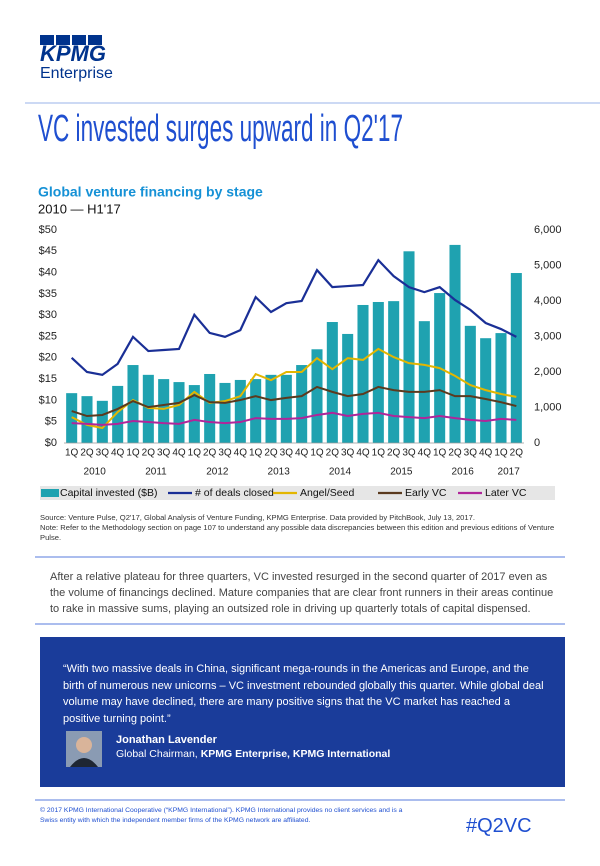 The height and width of the screenshot is (866, 600). What do you see at coordinates (295, 754) in the screenshot?
I see `organization: KPMG Enterprise, KPMG International` at bounding box center [295, 754].